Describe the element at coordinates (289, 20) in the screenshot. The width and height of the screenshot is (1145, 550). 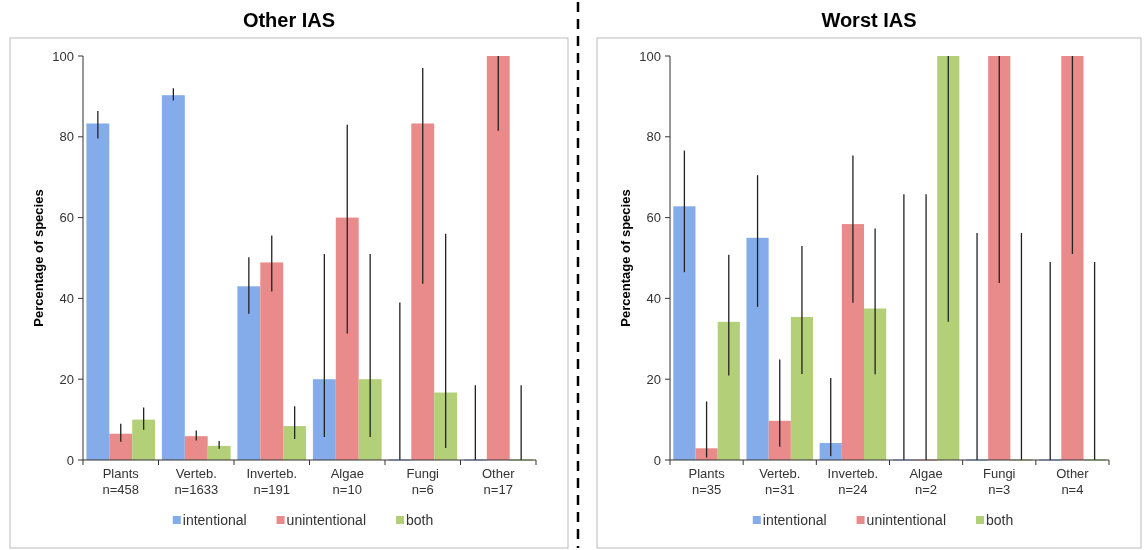
I see `chart-title: Other IAS` at that location.